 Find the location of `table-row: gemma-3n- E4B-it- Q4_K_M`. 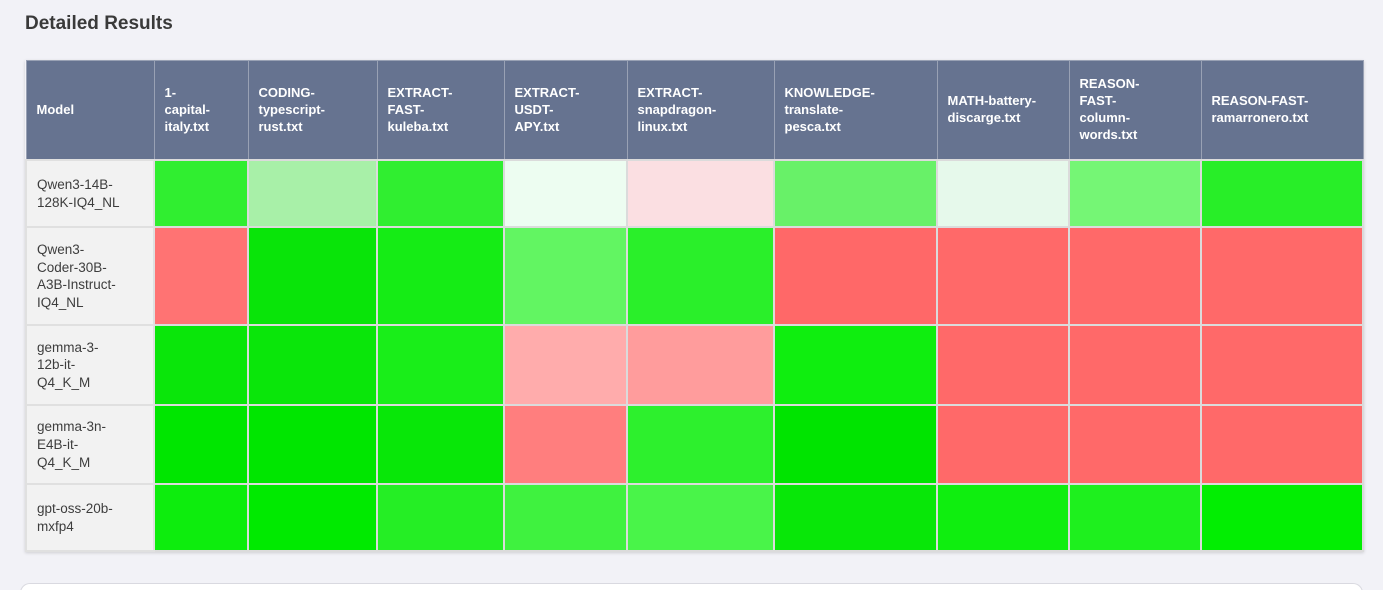

table-row: gemma-3n- E4B-it- Q4_K_M is located at coordinates (694, 445).